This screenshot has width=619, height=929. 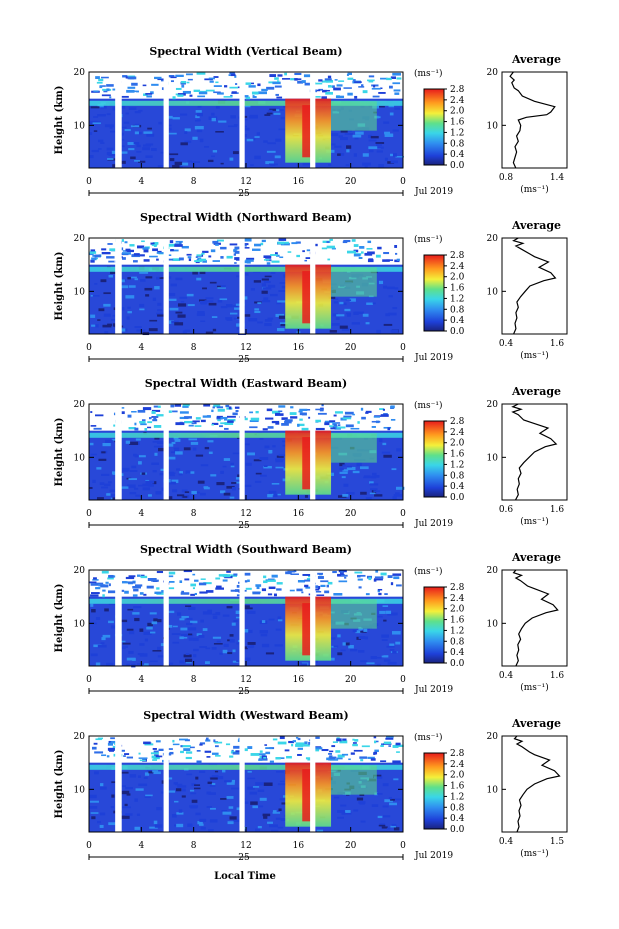 I want to click on avg-x-tick-label: 1.4, so click(x=557, y=178).